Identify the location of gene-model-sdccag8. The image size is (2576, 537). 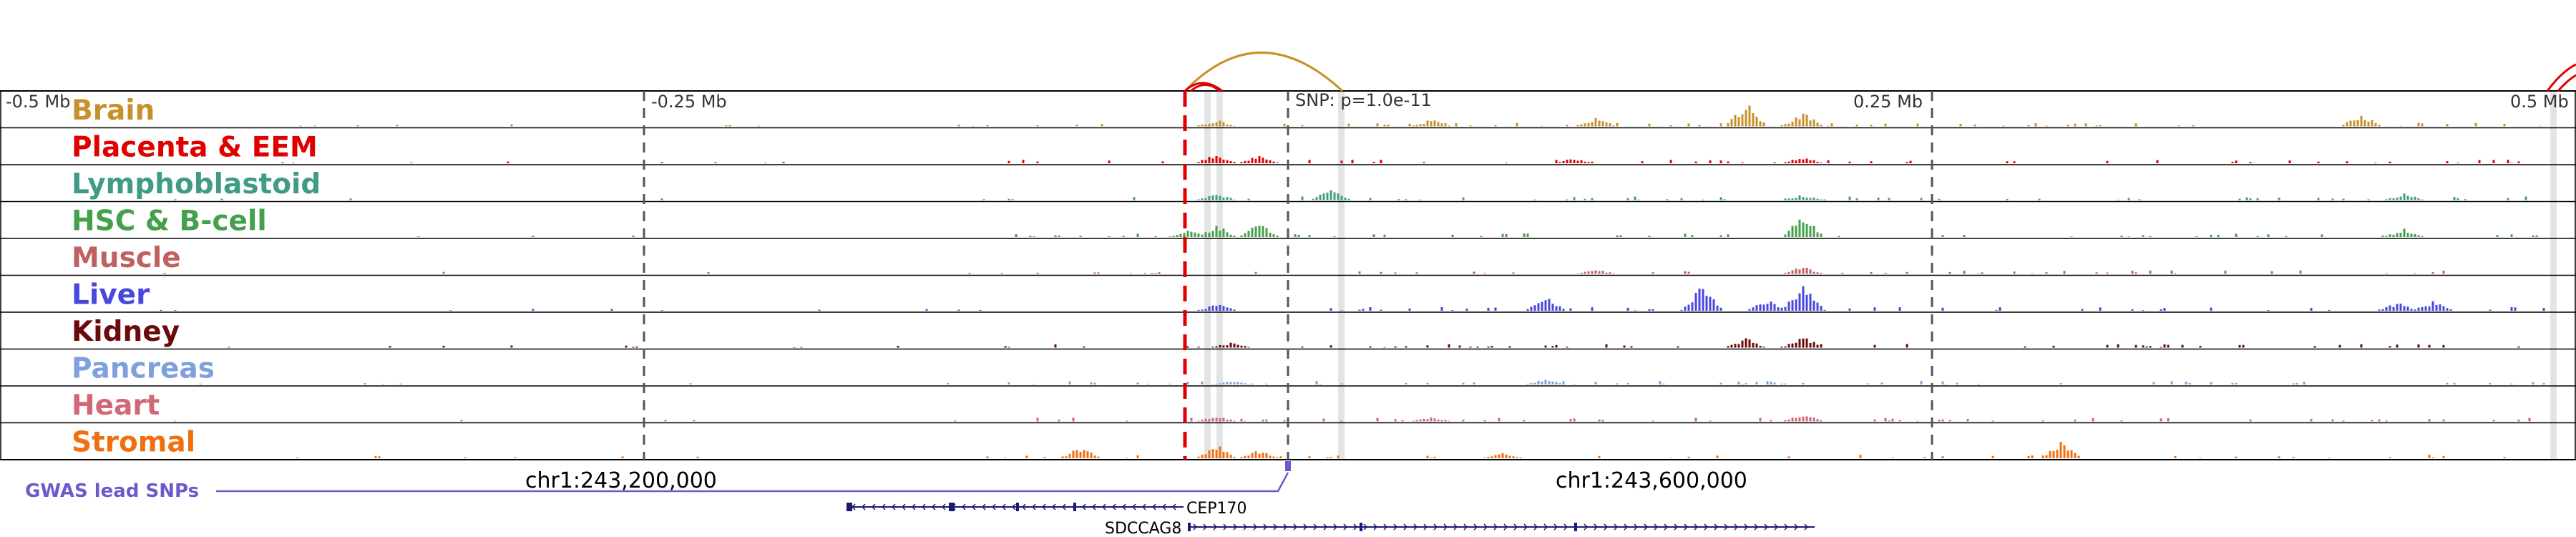
(1501, 527).